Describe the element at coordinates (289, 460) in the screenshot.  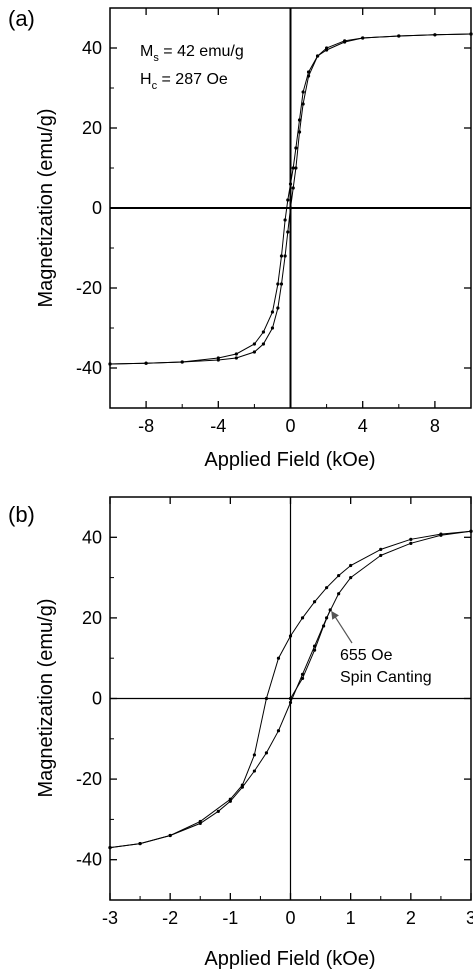
I see `panel-a-x-axis-label: Applied Field (kOe)` at that location.